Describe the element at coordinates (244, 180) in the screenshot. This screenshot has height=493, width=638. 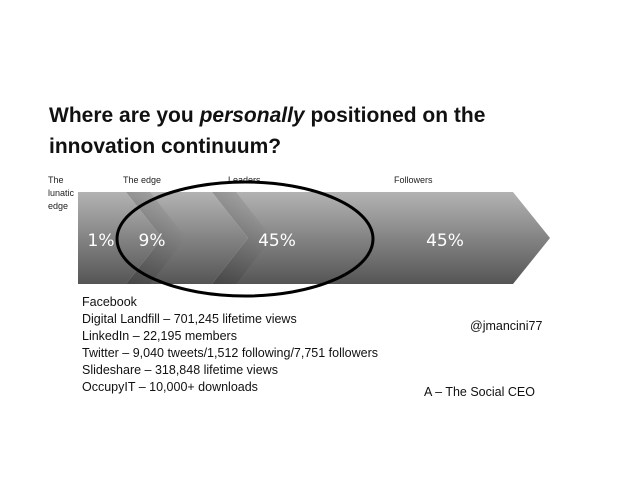
I see `stage-label-leaders: Leaders` at that location.